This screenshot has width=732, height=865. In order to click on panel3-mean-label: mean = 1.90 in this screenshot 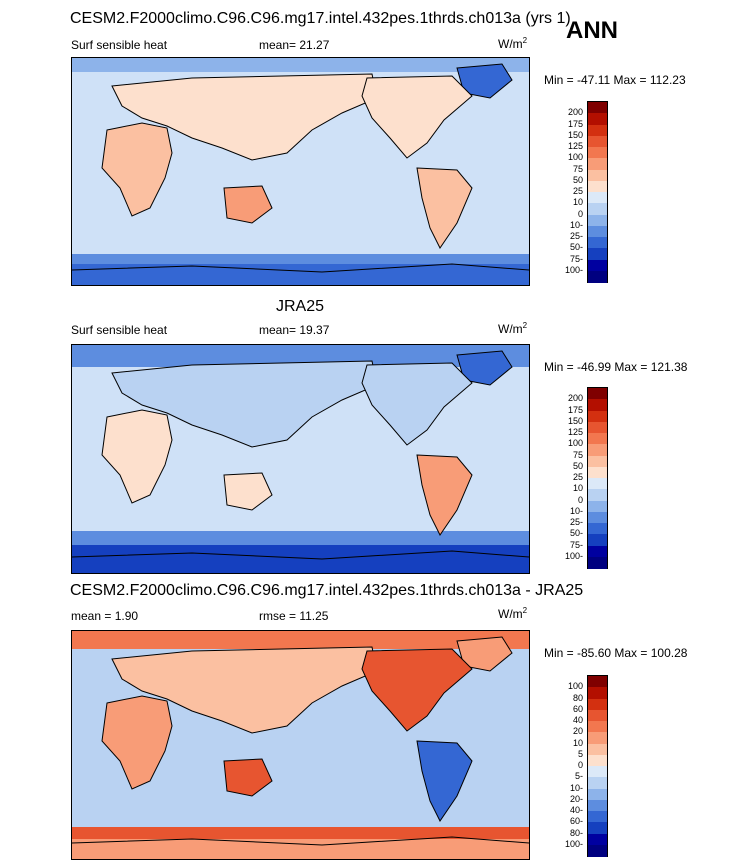, I will do `click(105, 616)`.